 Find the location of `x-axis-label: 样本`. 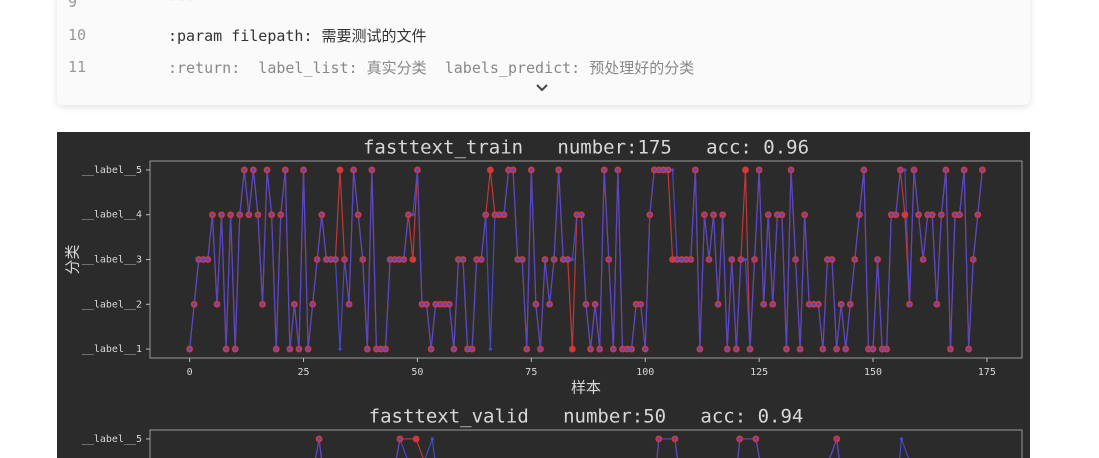

x-axis-label: 样本 is located at coordinates (586, 388).